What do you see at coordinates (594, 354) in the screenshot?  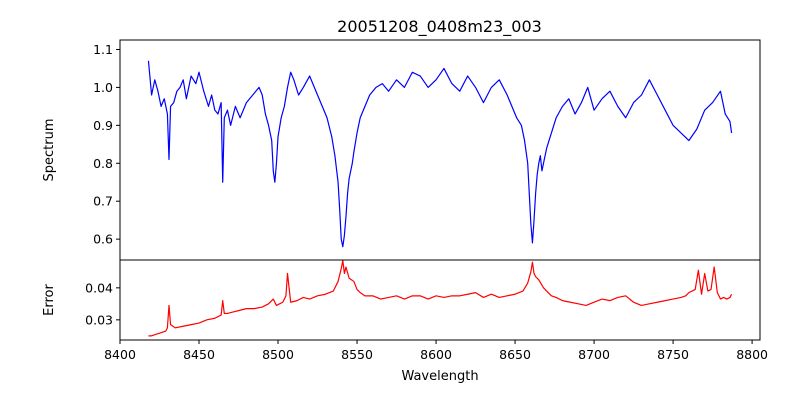 I see `x-tick-label: 8700` at bounding box center [594, 354].